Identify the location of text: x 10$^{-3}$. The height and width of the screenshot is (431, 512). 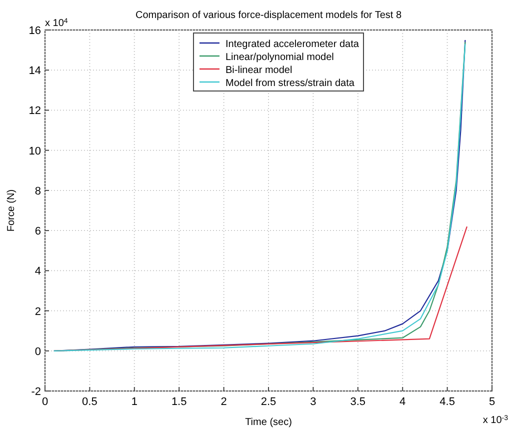
(495, 420).